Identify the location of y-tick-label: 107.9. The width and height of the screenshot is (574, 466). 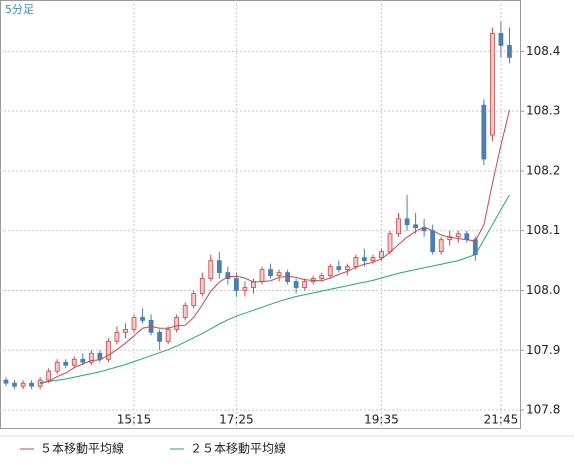
(543, 350).